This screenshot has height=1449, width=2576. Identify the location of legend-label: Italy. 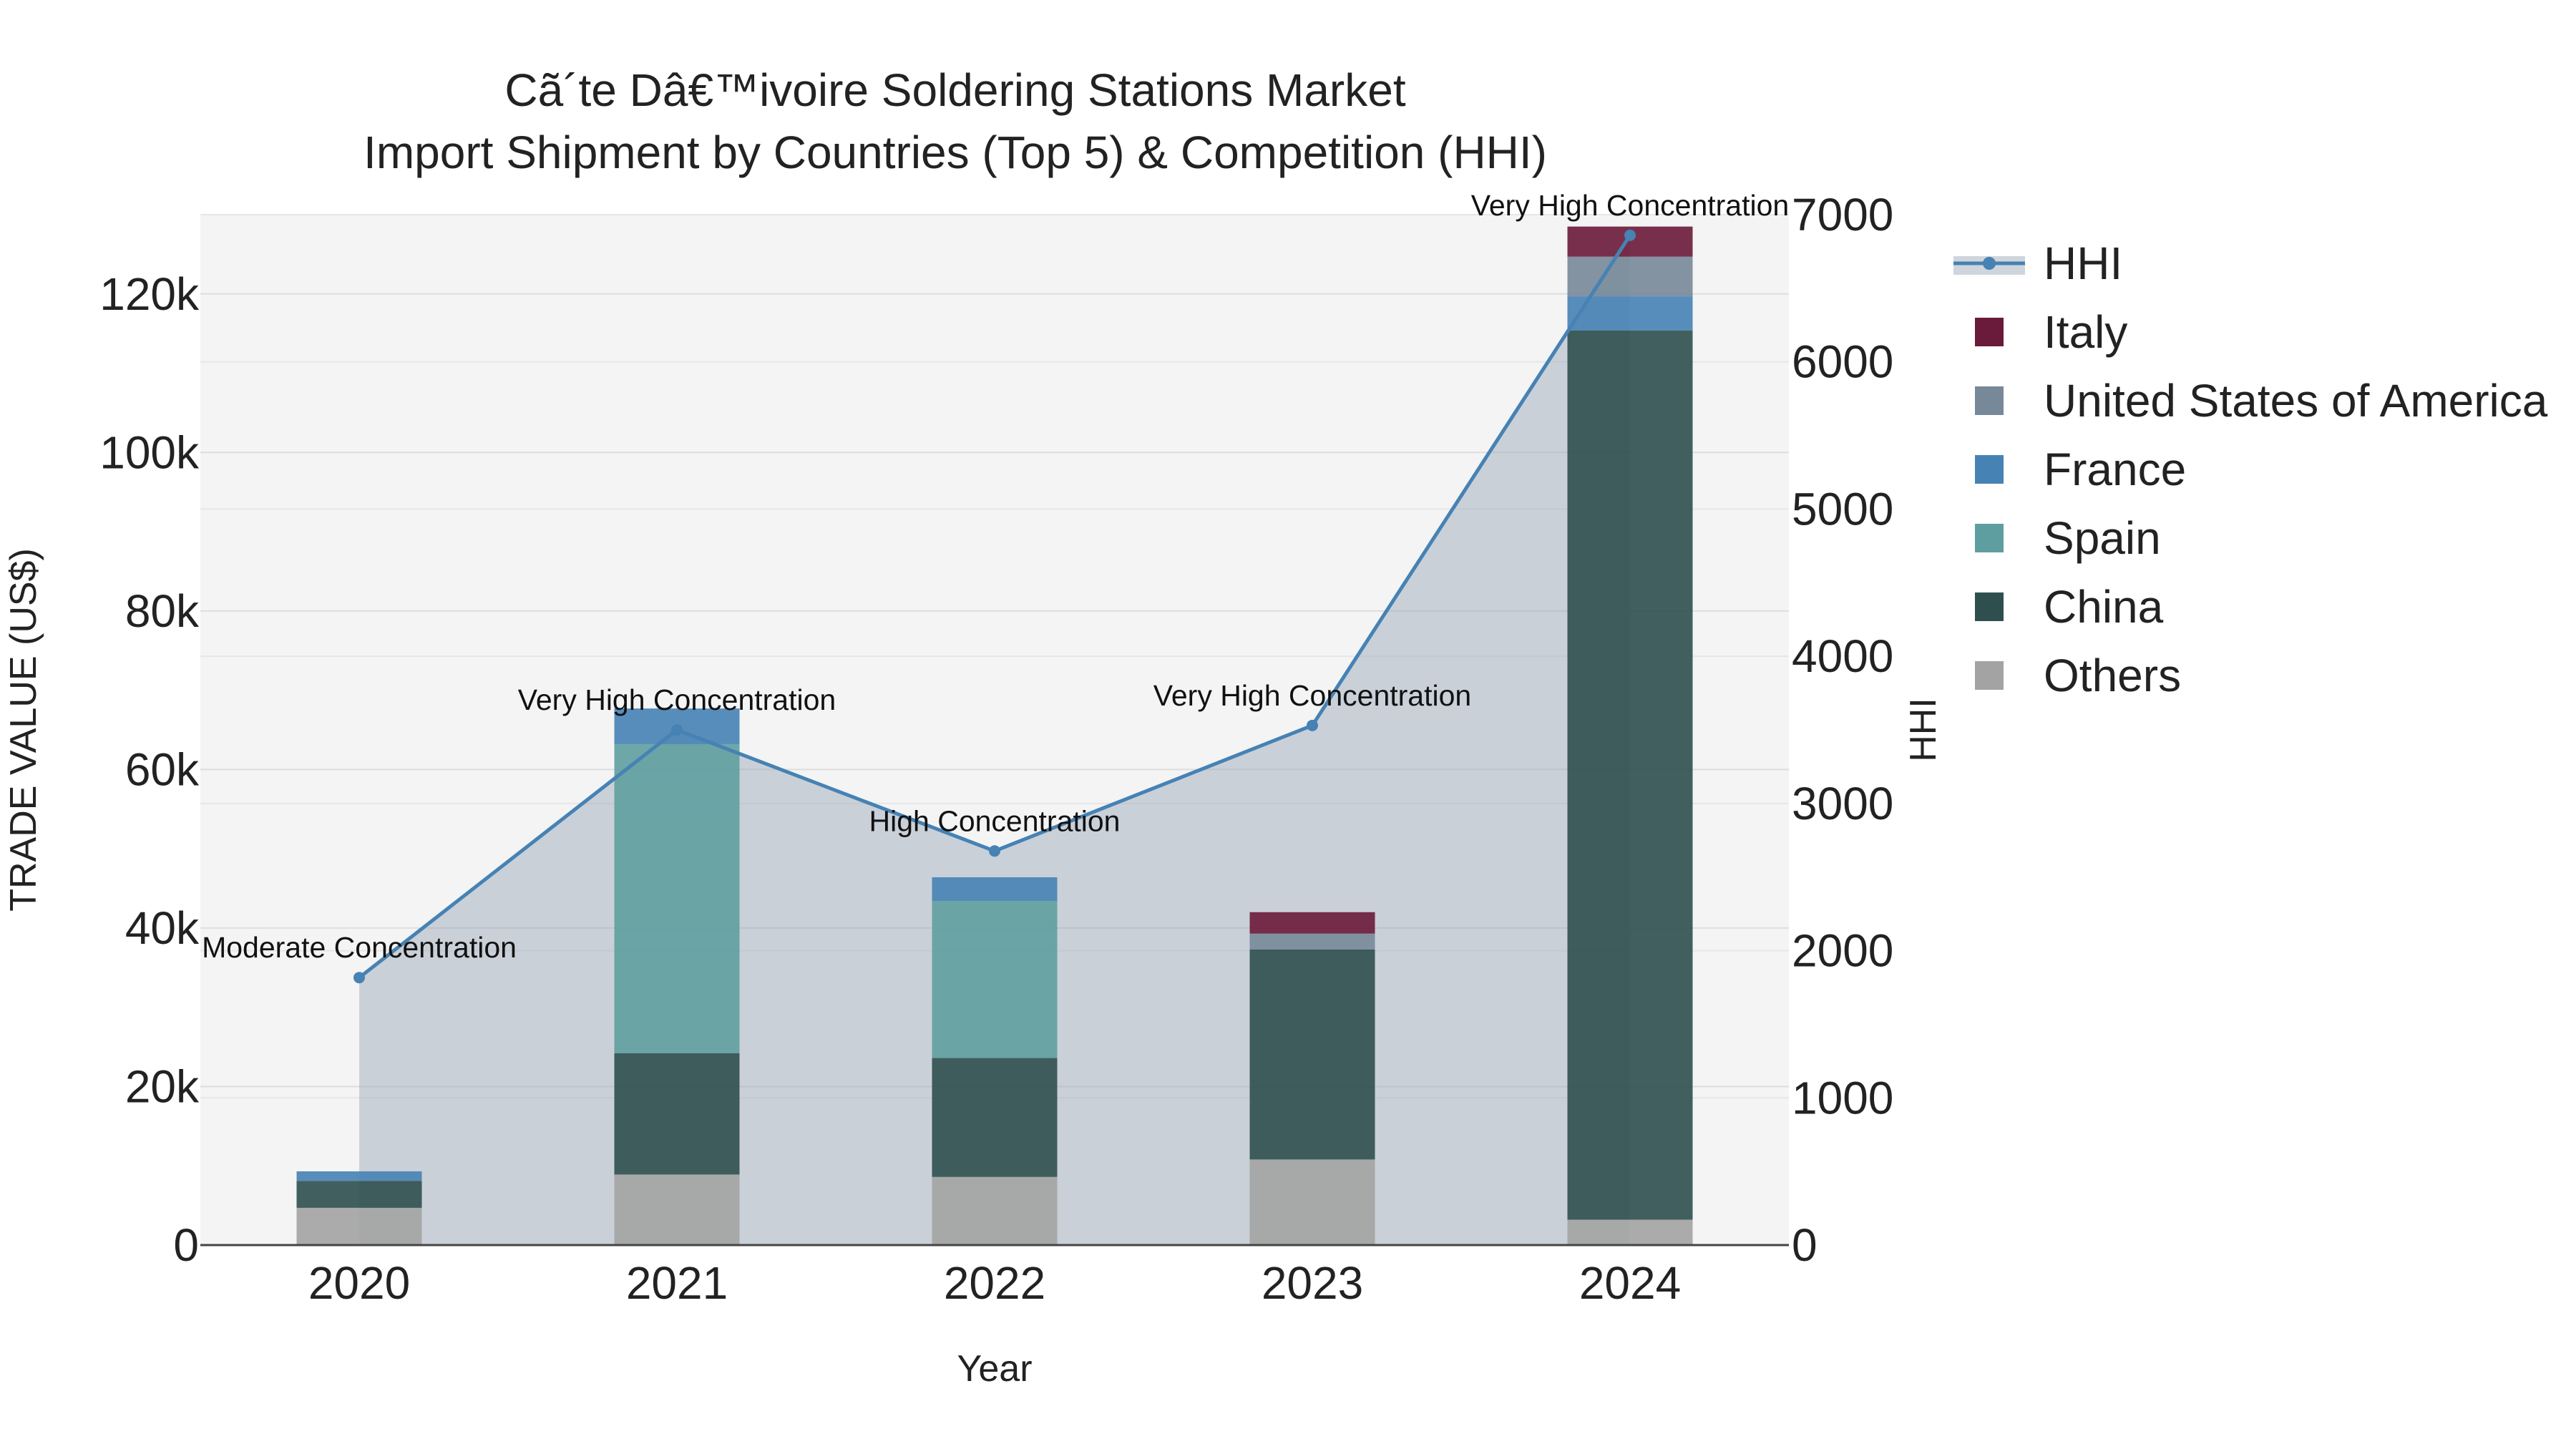
(2085, 332).